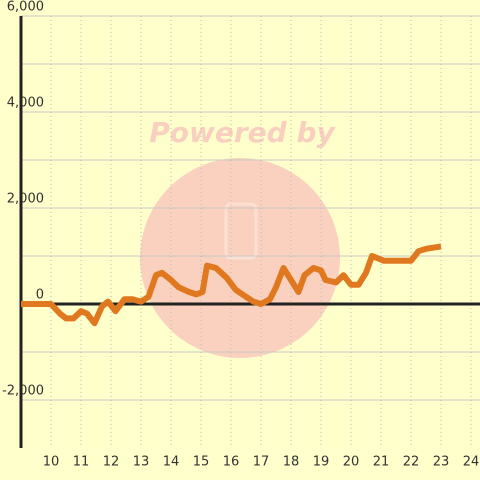 The width and height of the screenshot is (480, 480). Describe the element at coordinates (51, 462) in the screenshot. I see `x-tick-label: 10` at that location.